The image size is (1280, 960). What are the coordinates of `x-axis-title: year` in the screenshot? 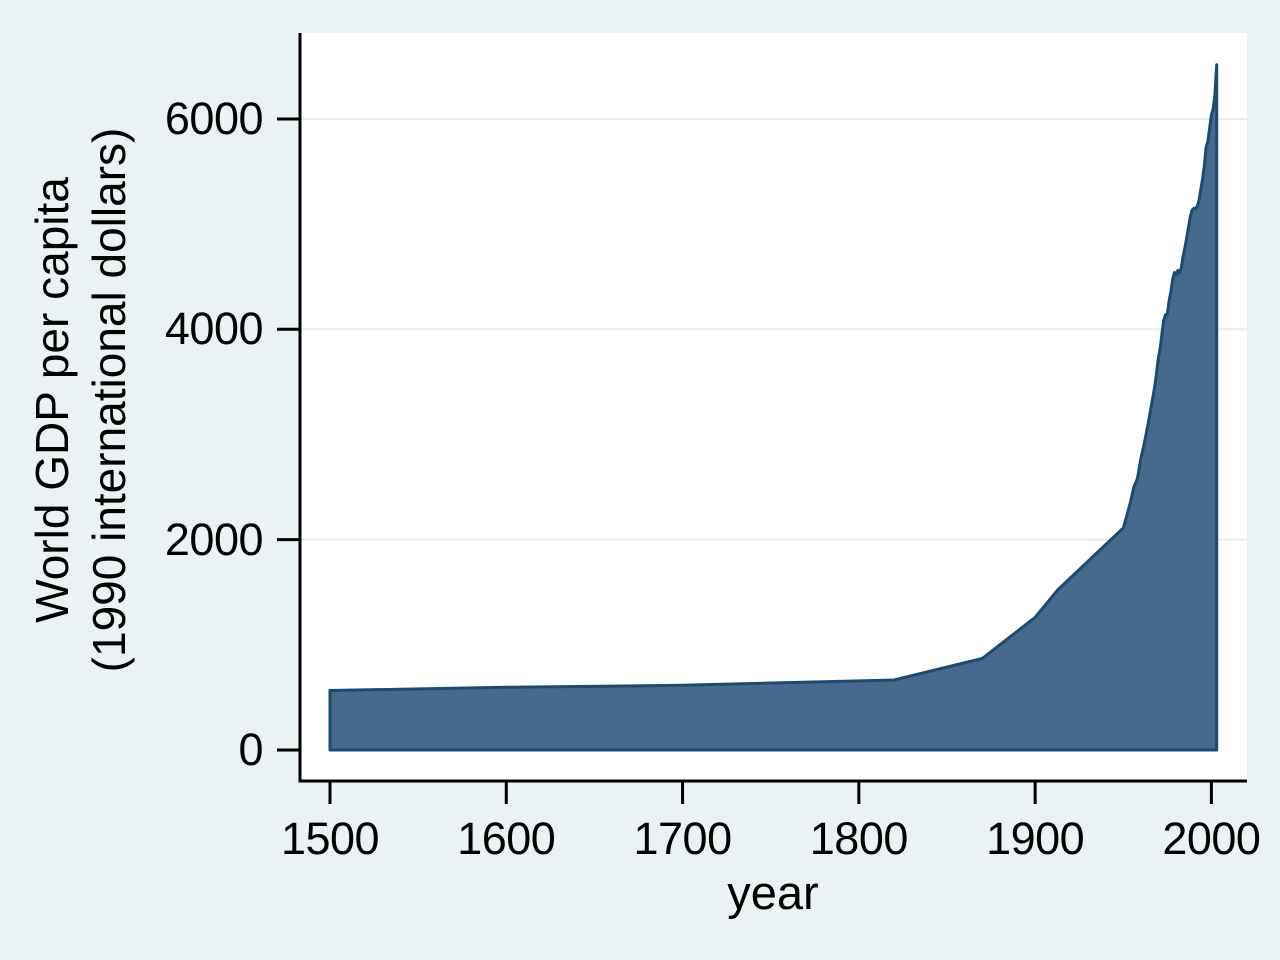 It's located at (773, 892).